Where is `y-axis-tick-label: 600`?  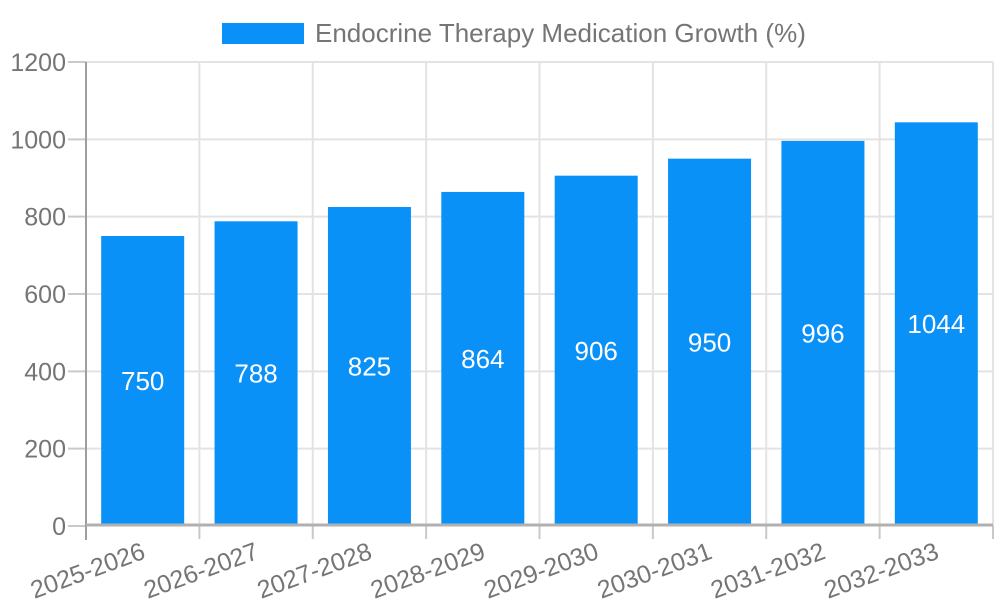
y-axis-tick-label: 600 is located at coordinates (45, 295).